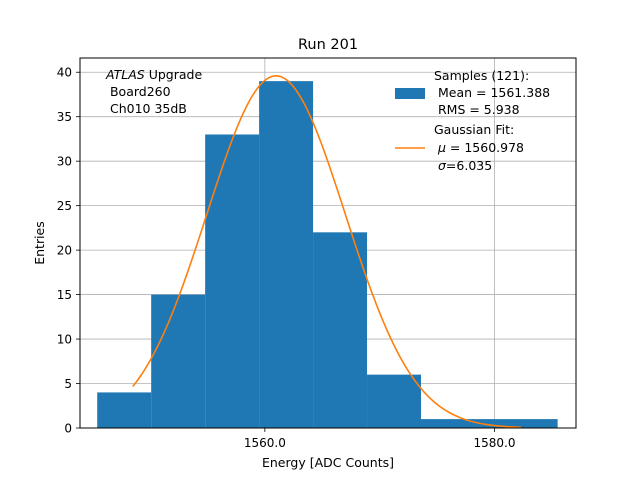 The width and height of the screenshot is (640, 480). Describe the element at coordinates (265, 443) in the screenshot. I see `x-tick-label: 1560.0` at that location.